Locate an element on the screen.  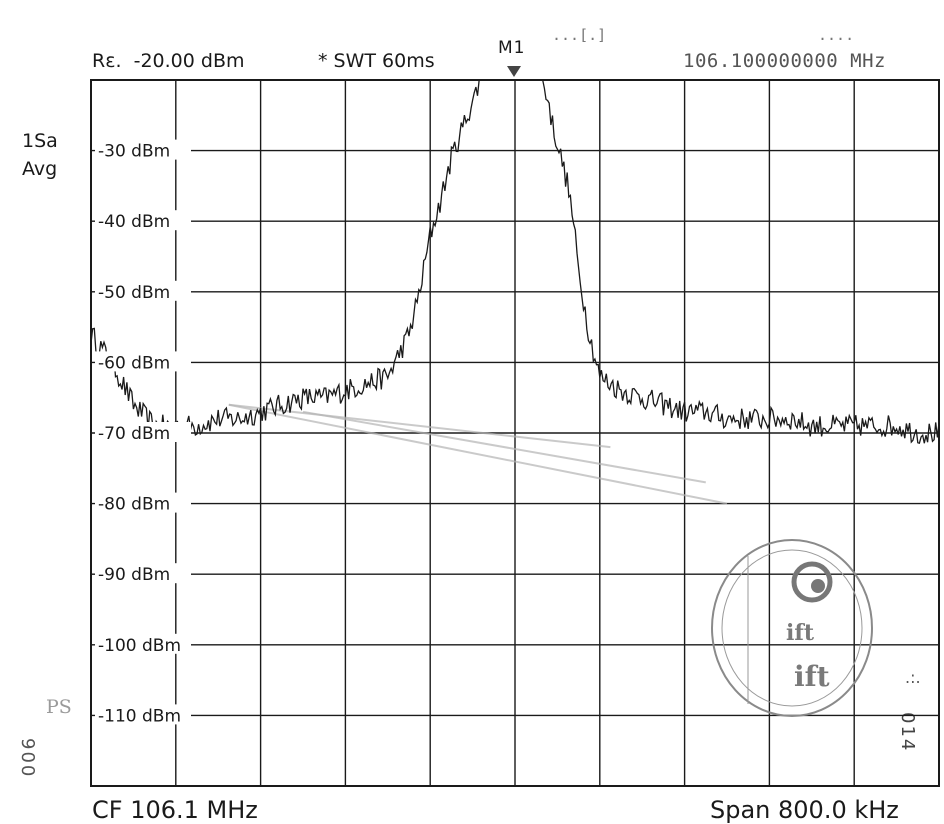
y-tick-label: -30 dBm is located at coordinates (134, 152).